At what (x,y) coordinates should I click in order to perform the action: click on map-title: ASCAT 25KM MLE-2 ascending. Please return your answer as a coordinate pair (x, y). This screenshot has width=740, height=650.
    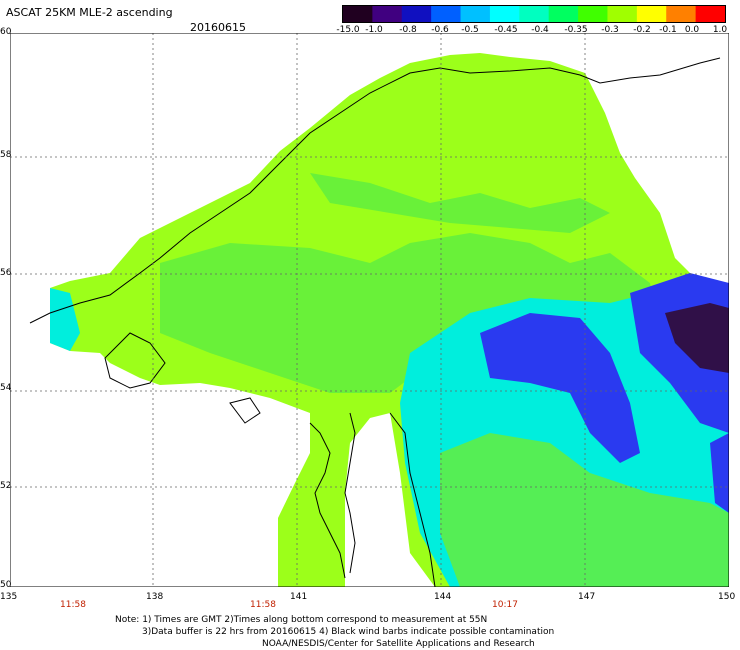
    Looking at the image, I should click on (89, 12).